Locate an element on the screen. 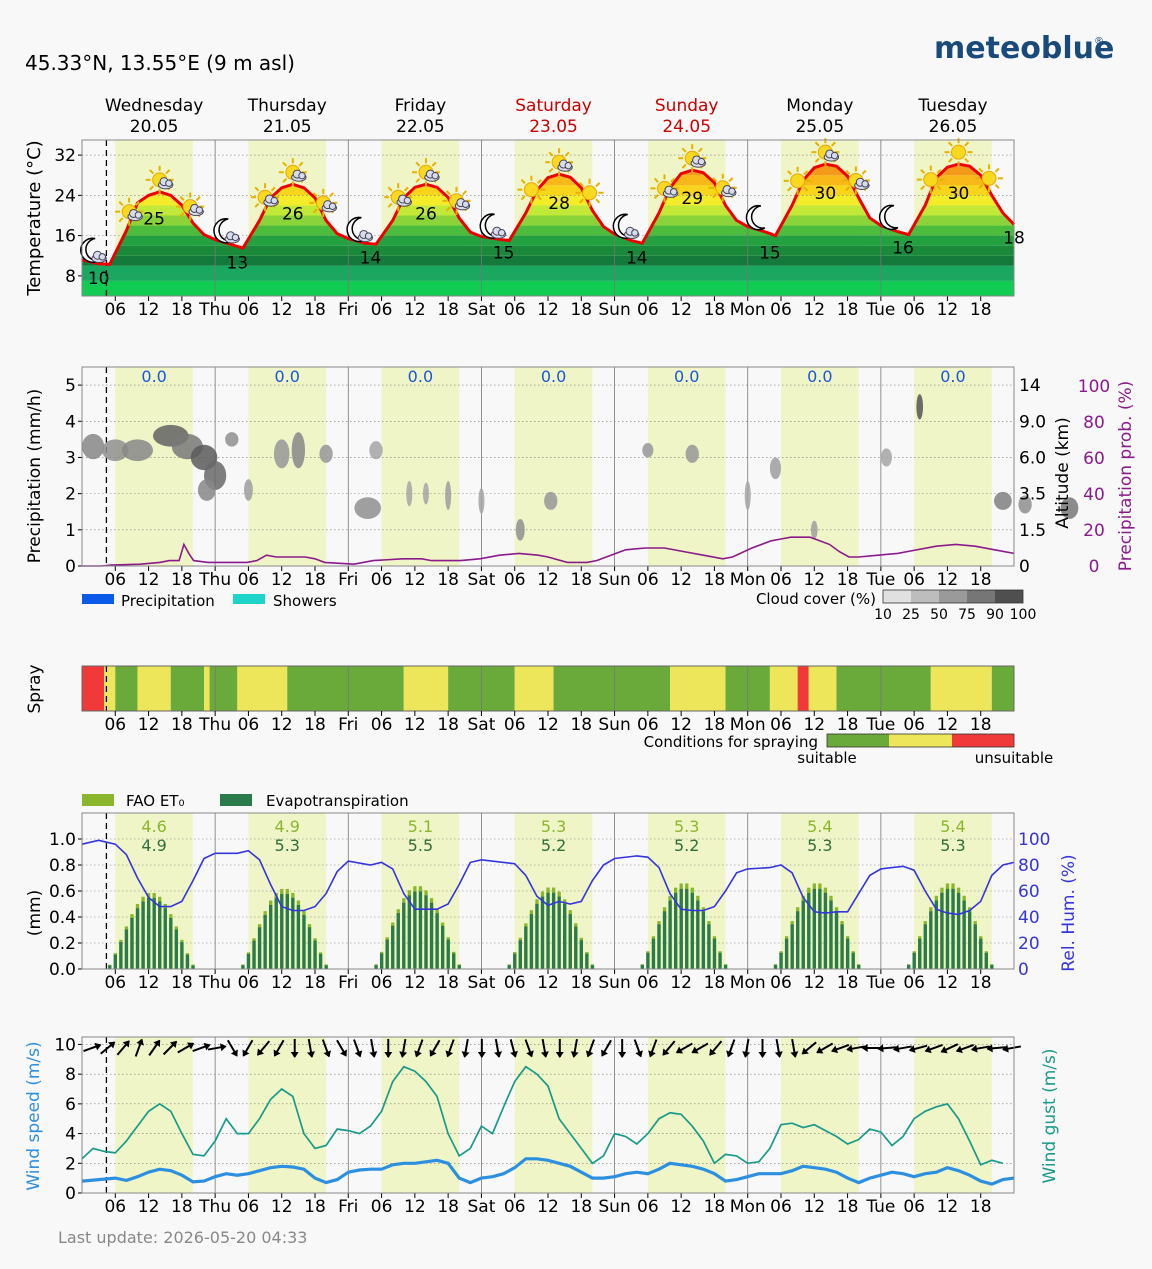  et-bars is located at coordinates (551, 926).